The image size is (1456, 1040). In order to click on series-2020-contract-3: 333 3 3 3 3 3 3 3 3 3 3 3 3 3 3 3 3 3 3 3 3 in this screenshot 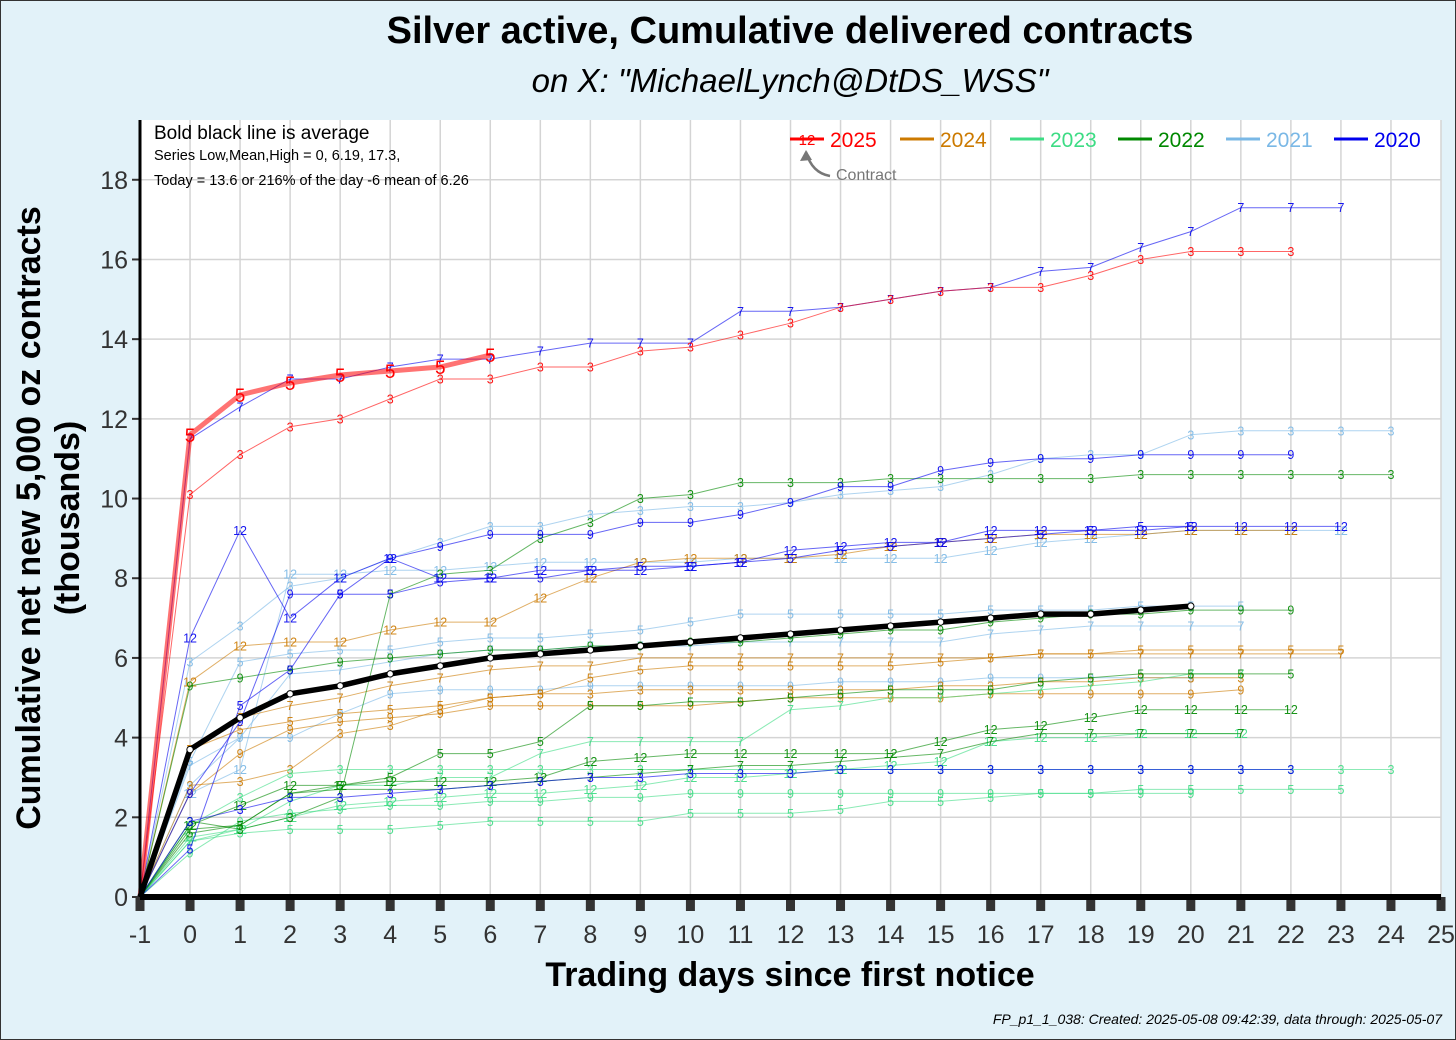, I will do `click(716, 830)`.